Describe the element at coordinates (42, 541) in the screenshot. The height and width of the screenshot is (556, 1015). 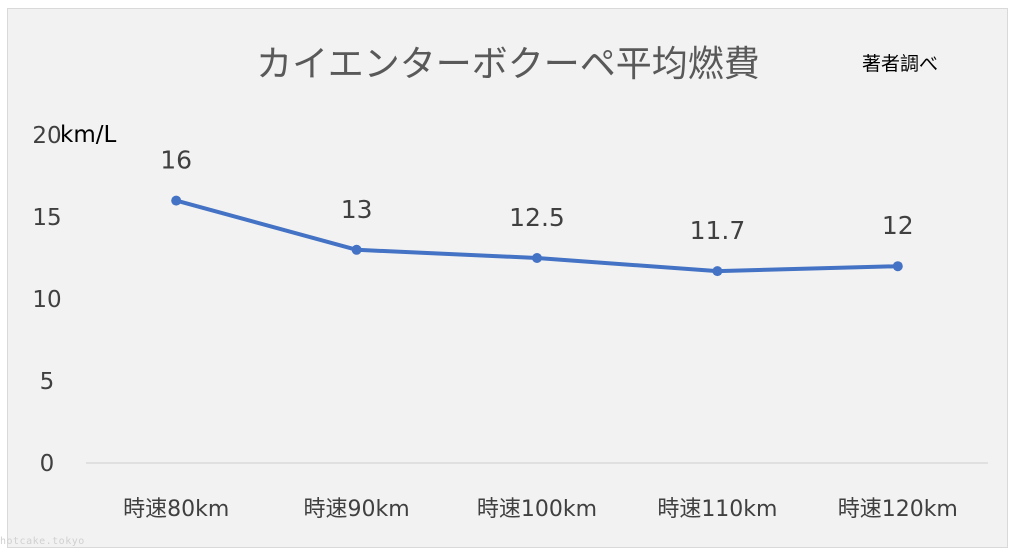
I see `watermark: hotcake.tokyo` at that location.